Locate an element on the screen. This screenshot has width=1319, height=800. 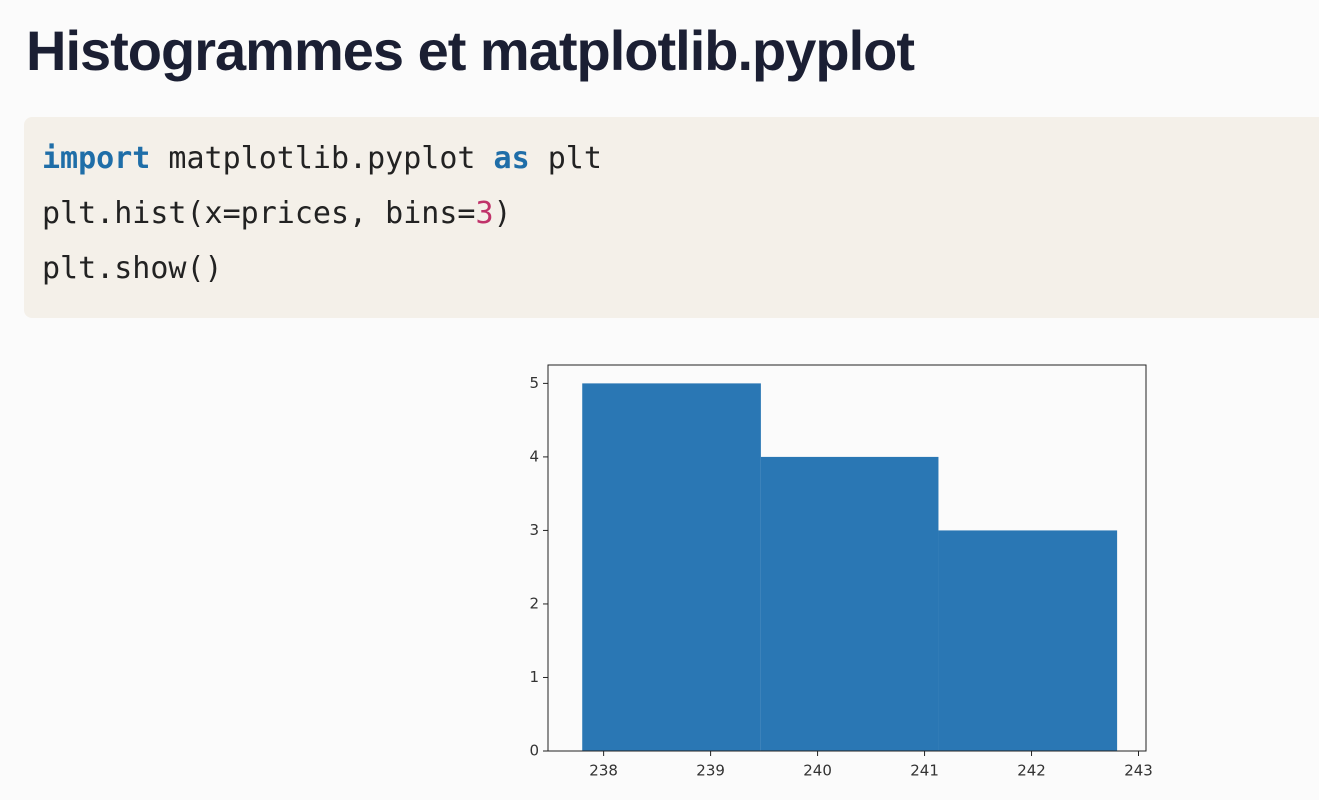
y-tick-label: 4 is located at coordinates (534, 456).